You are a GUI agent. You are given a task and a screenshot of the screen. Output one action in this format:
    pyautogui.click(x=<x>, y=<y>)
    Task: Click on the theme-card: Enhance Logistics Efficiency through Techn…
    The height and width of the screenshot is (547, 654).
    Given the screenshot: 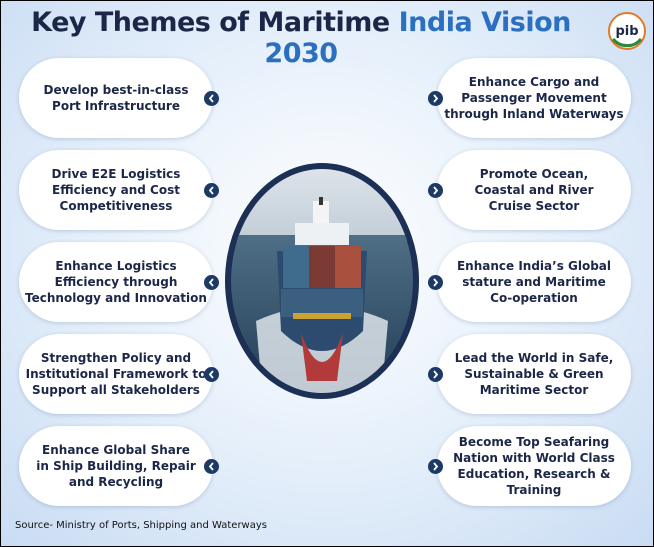 What is the action you would take?
    pyautogui.click(x=116, y=282)
    